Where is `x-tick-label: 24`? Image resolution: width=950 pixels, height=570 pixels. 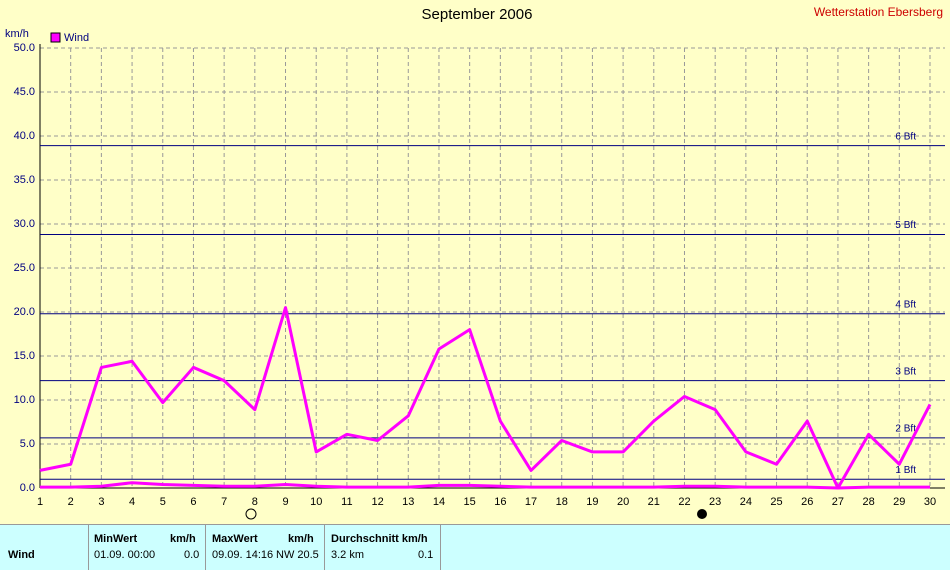
x-tick-label: 24 is located at coordinates (746, 502).